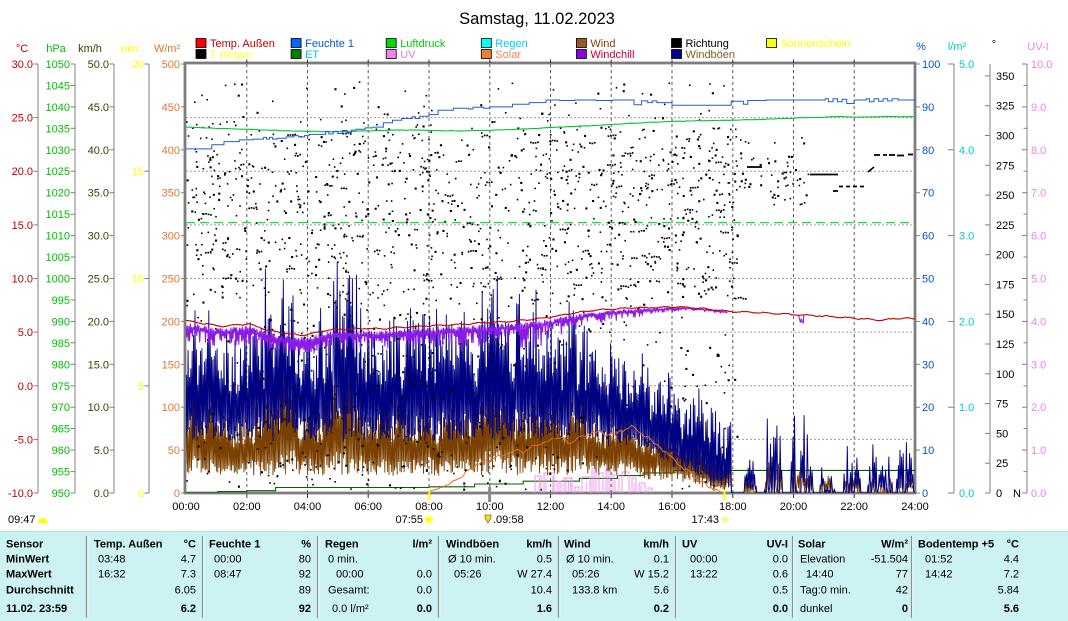 The image size is (1068, 621). I want to click on svg-text: 4.4, so click(1011, 560).